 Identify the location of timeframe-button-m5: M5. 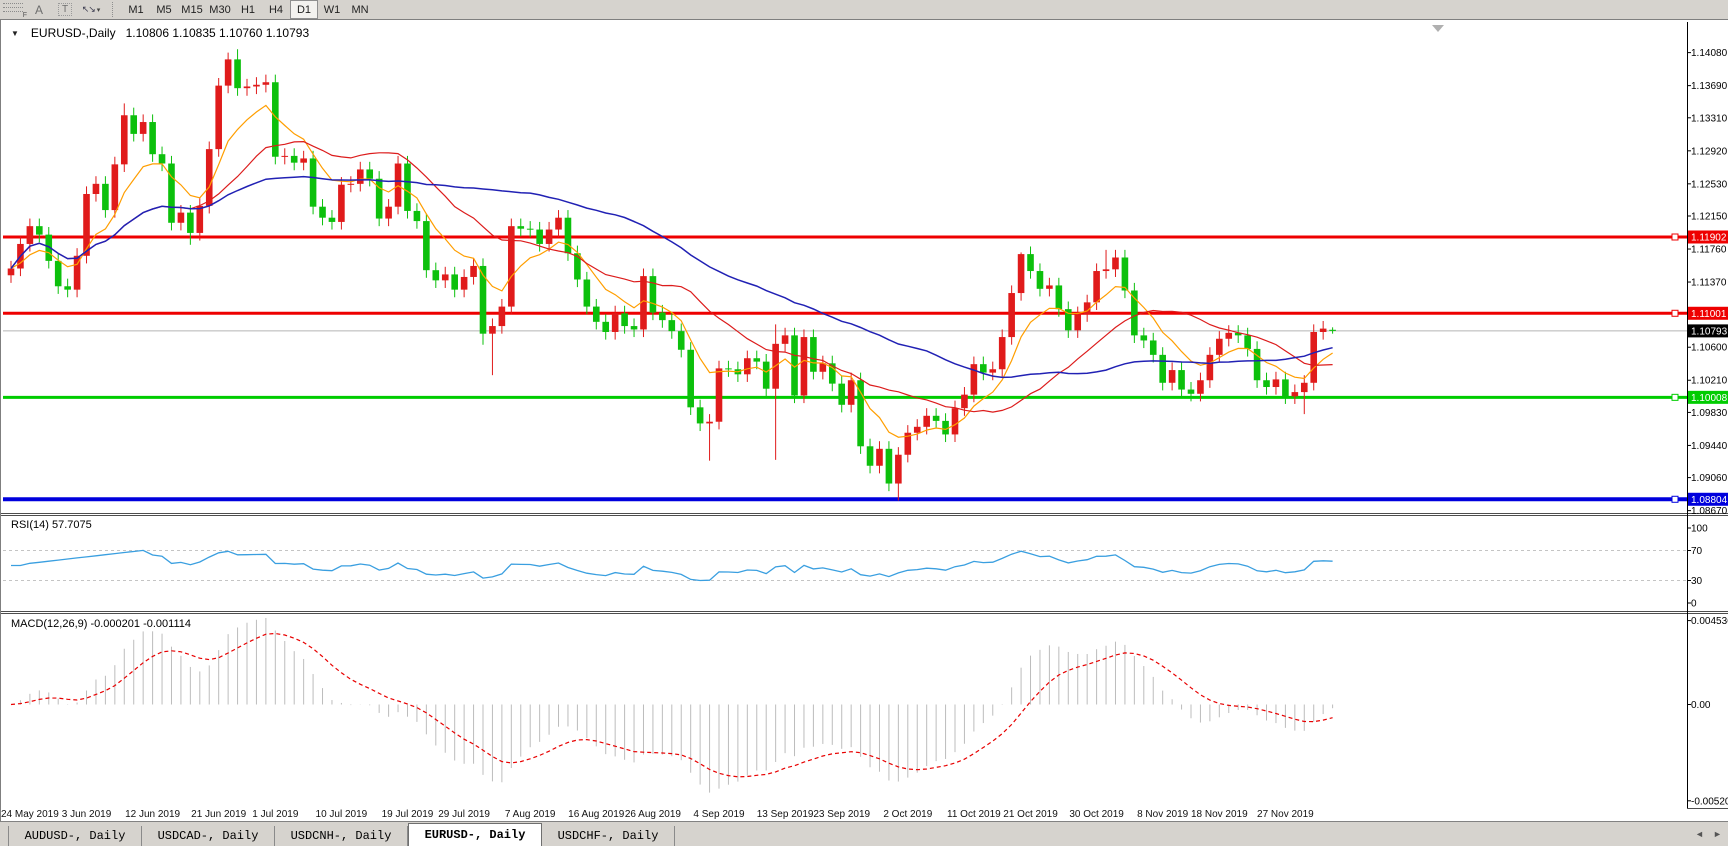
(164, 9).